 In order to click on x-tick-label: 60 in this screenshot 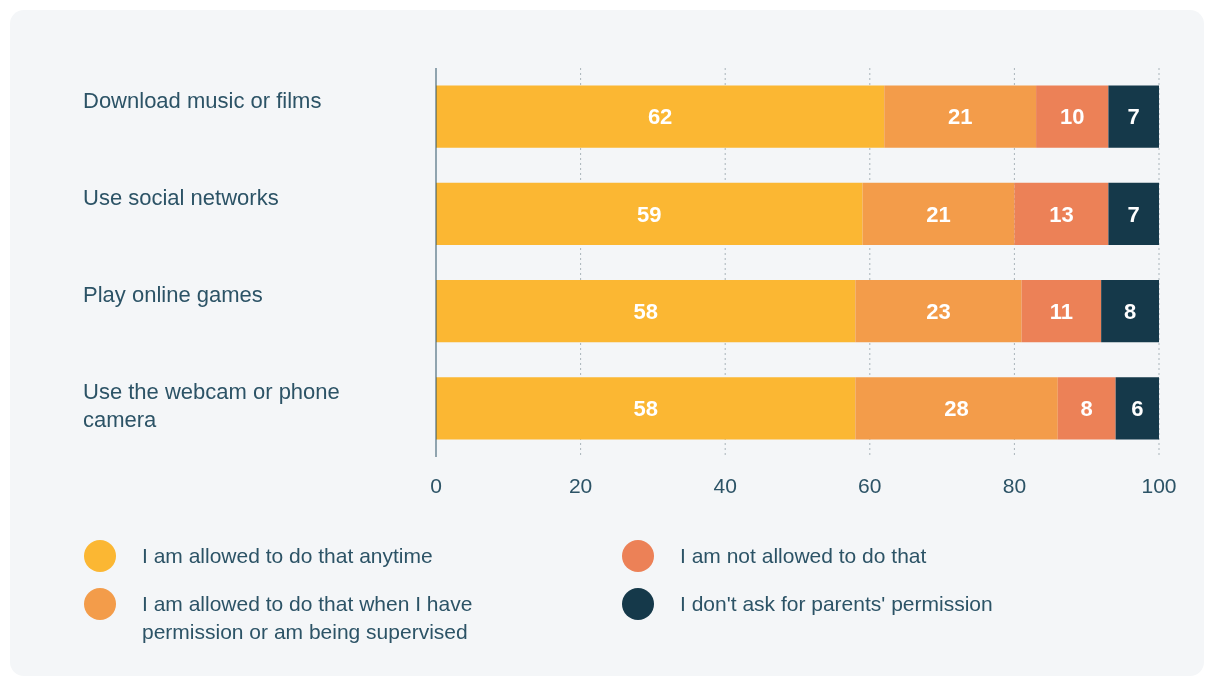, I will do `click(870, 485)`.